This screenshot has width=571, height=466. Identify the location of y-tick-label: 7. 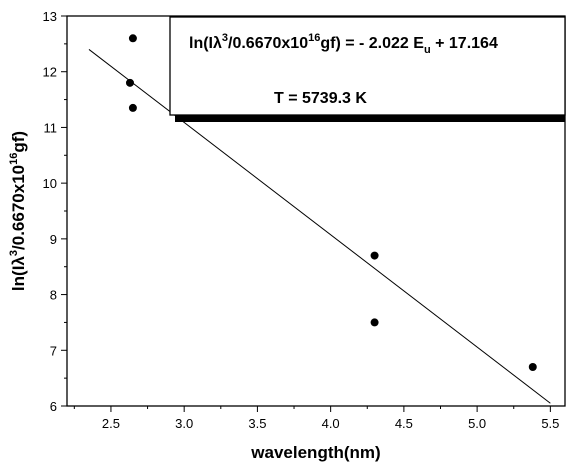
(53, 350).